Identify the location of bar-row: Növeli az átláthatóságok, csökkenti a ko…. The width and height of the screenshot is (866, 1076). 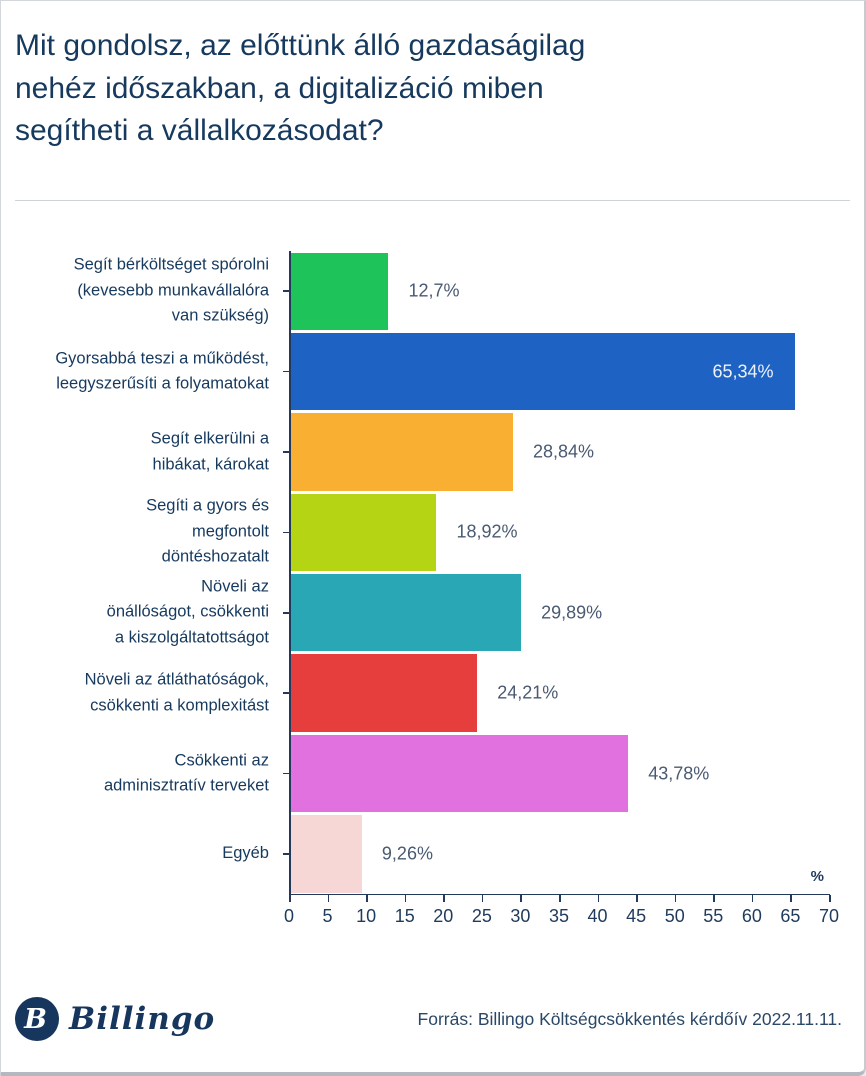
(415, 693).